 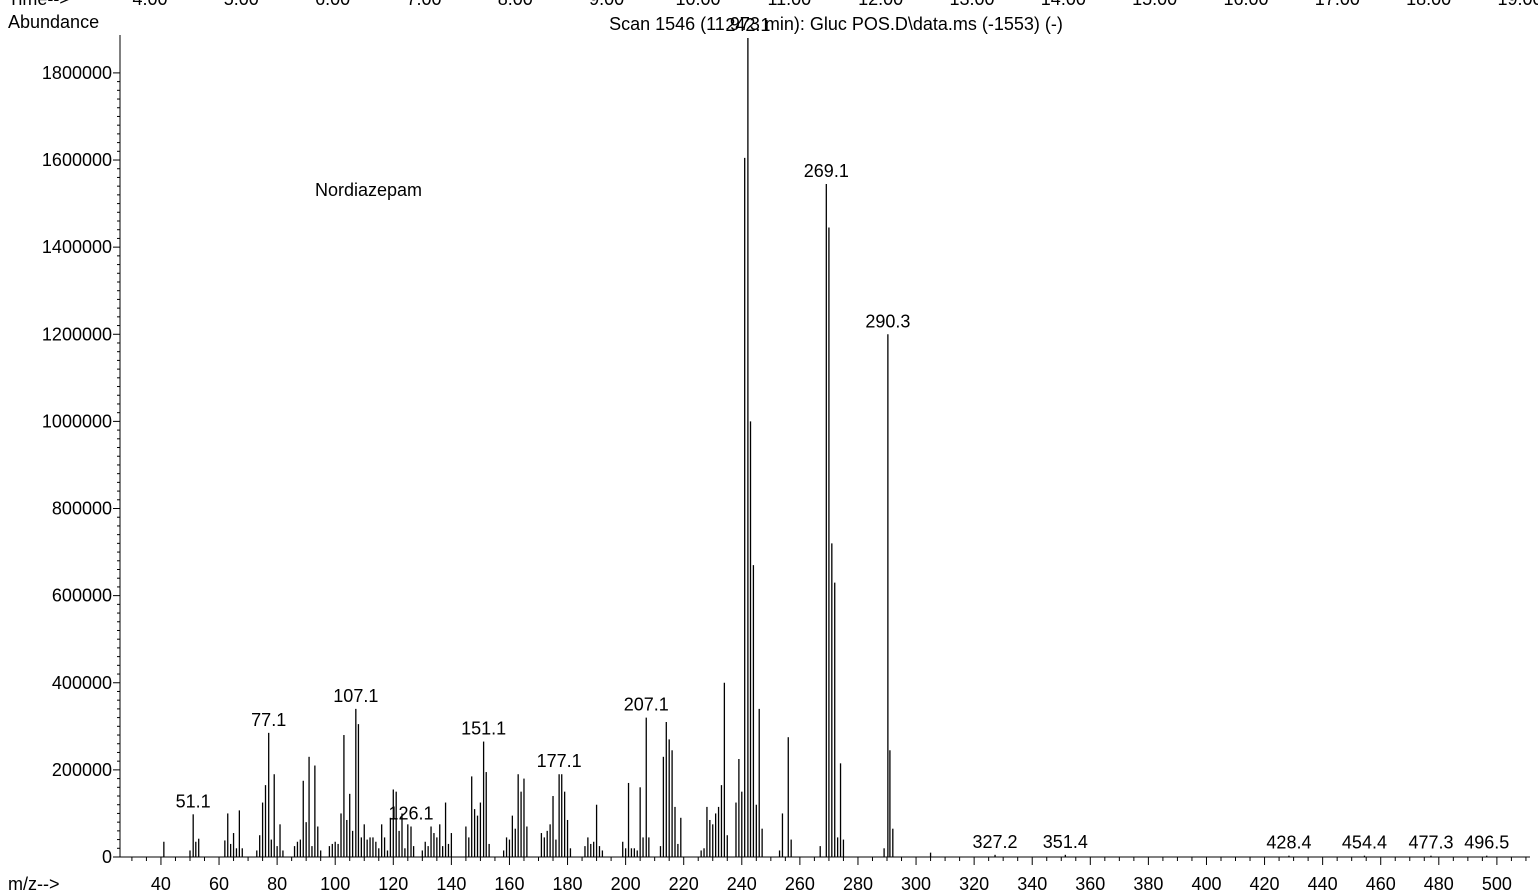 I want to click on peak-label: 351.4, so click(x=1065, y=842).